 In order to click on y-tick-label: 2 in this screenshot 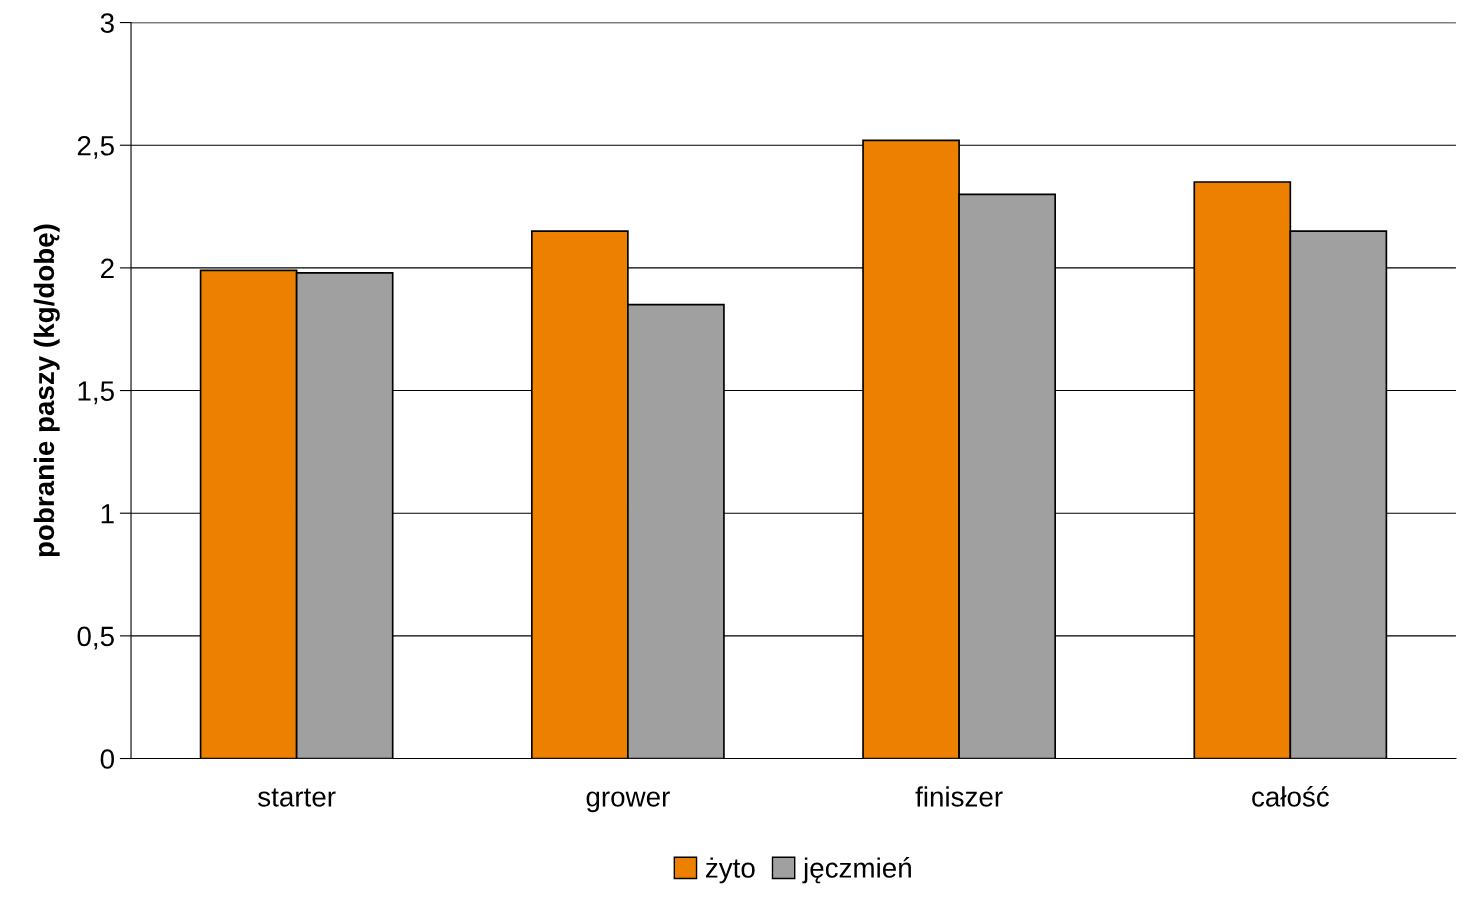, I will do `click(107, 268)`.